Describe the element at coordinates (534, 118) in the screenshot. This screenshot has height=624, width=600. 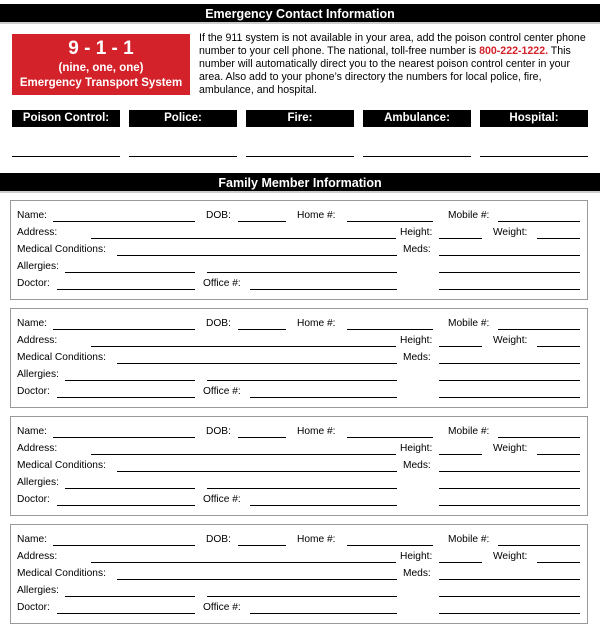
I see `contact-label: Hospital:` at that location.